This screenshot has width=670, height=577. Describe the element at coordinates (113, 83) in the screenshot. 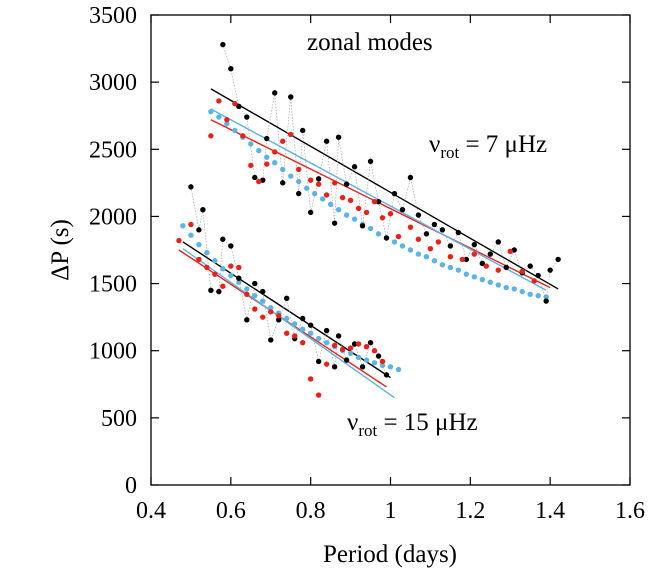

I see `y-tick-label-6: 3000` at that location.